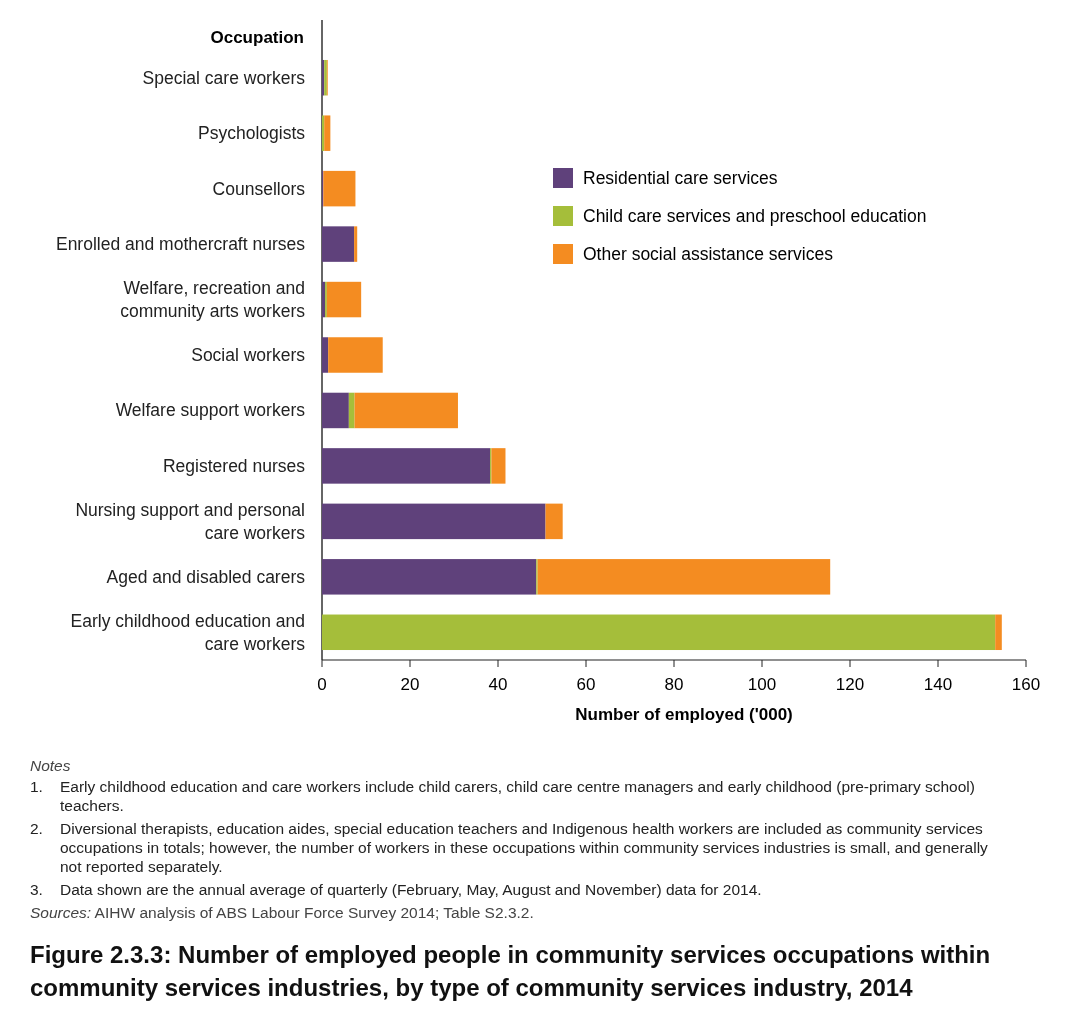 This screenshot has height=1017, width=1074. Describe the element at coordinates (257, 37) in the screenshot. I see `y-axis-title: Occupation` at that location.